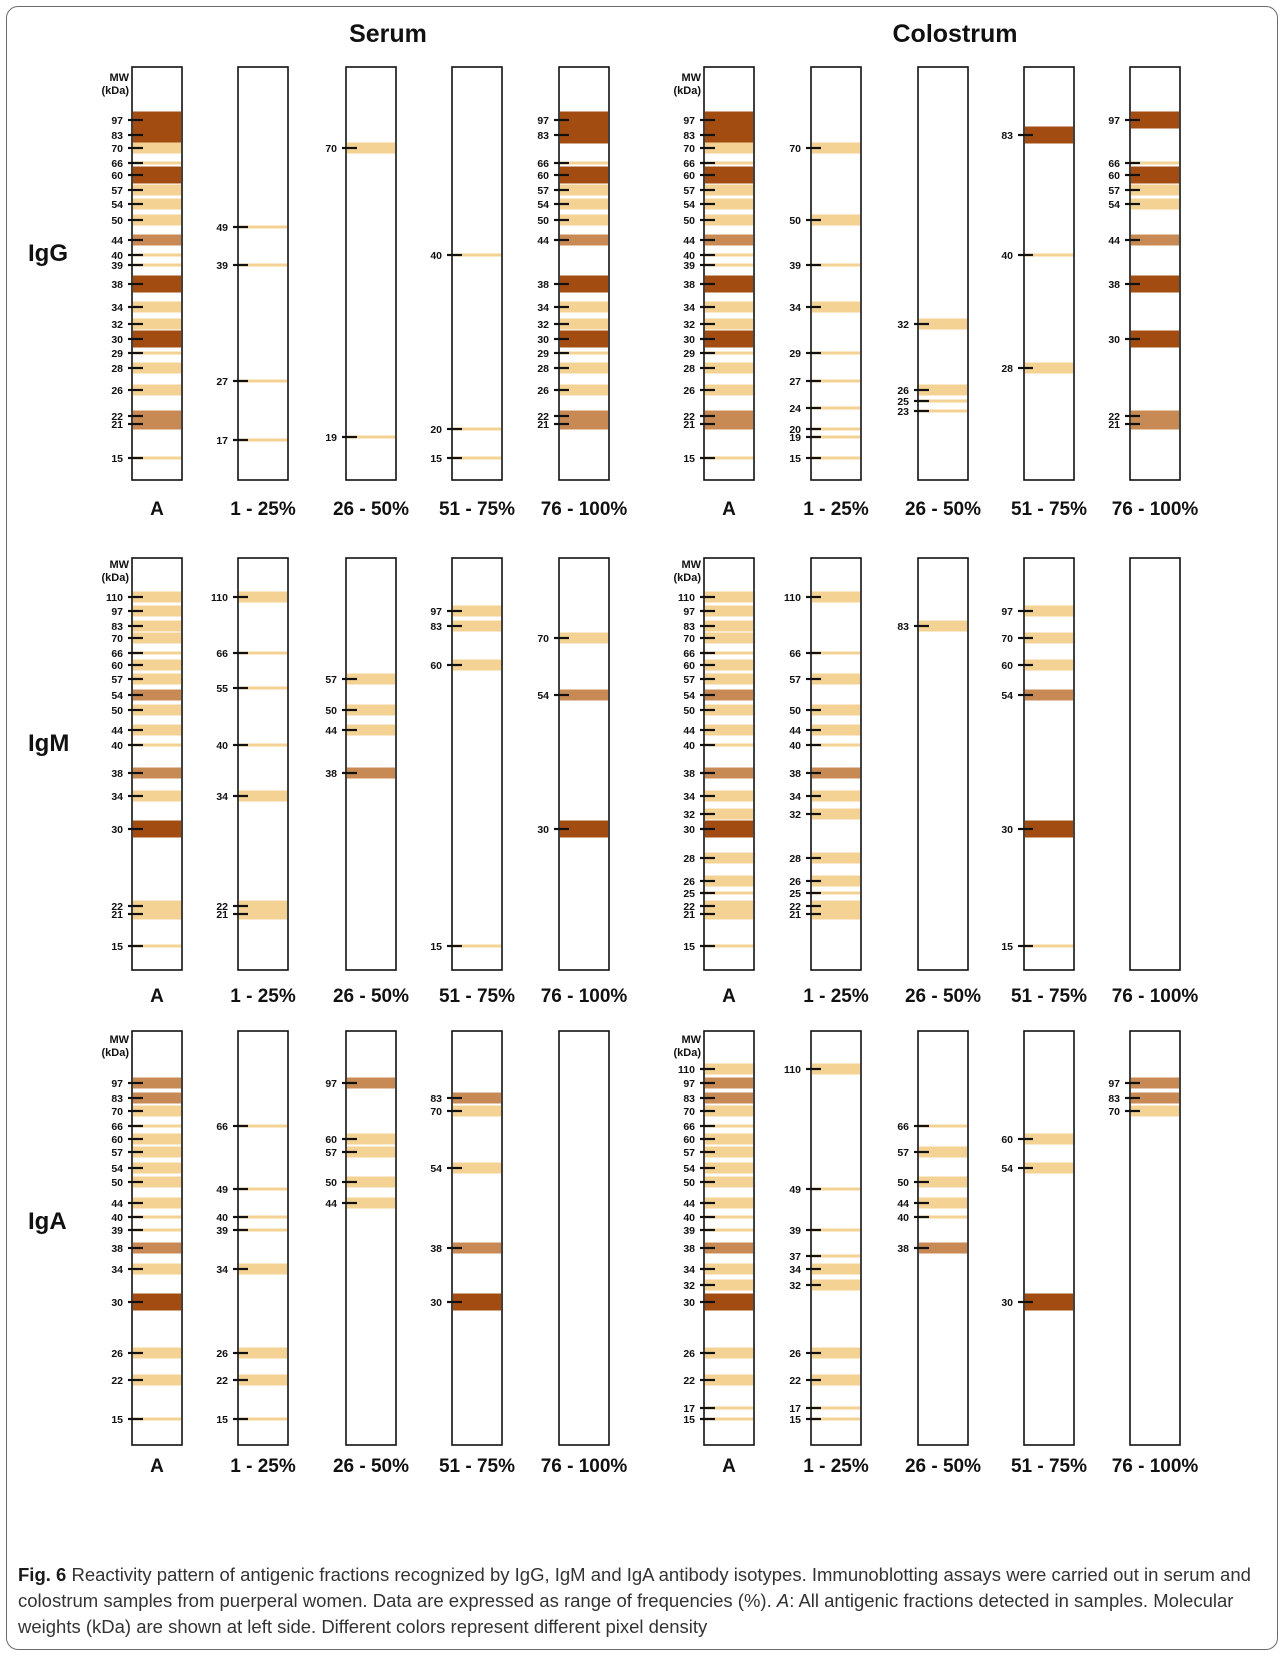 The height and width of the screenshot is (1658, 1287). Describe the element at coordinates (729, 597) in the screenshot. I see `band-colostrum-igm-lane1-110kda` at that location.